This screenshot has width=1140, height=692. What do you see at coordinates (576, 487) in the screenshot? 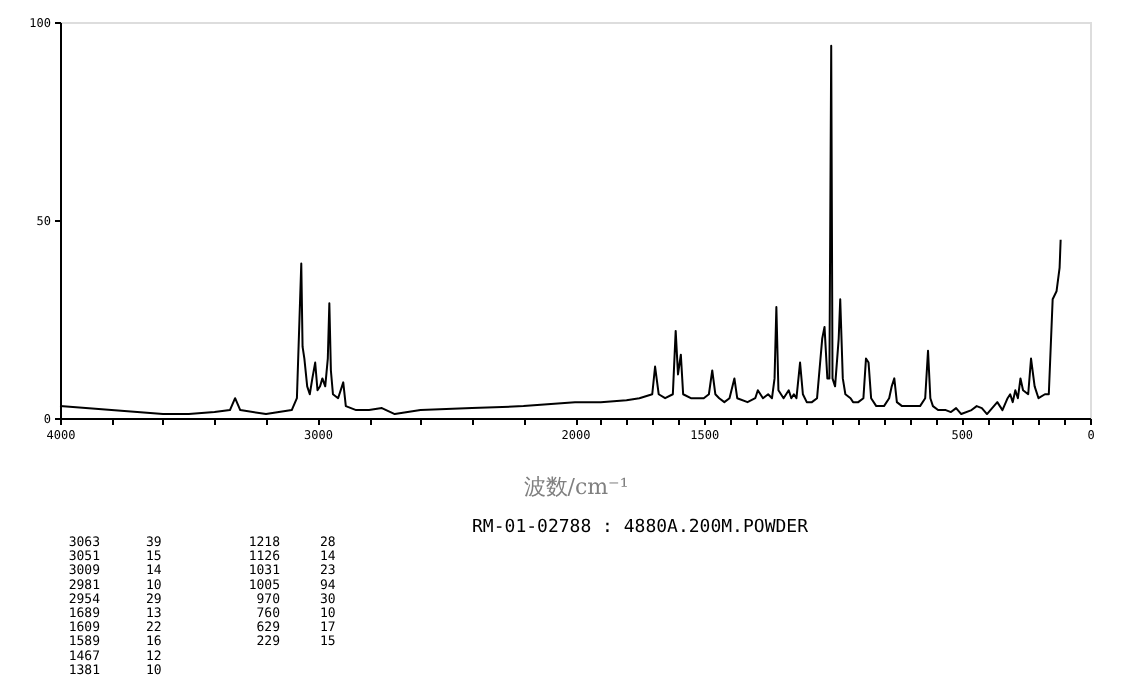
I see `x-axis-title: 波数/cm⁻¹` at bounding box center [576, 487].